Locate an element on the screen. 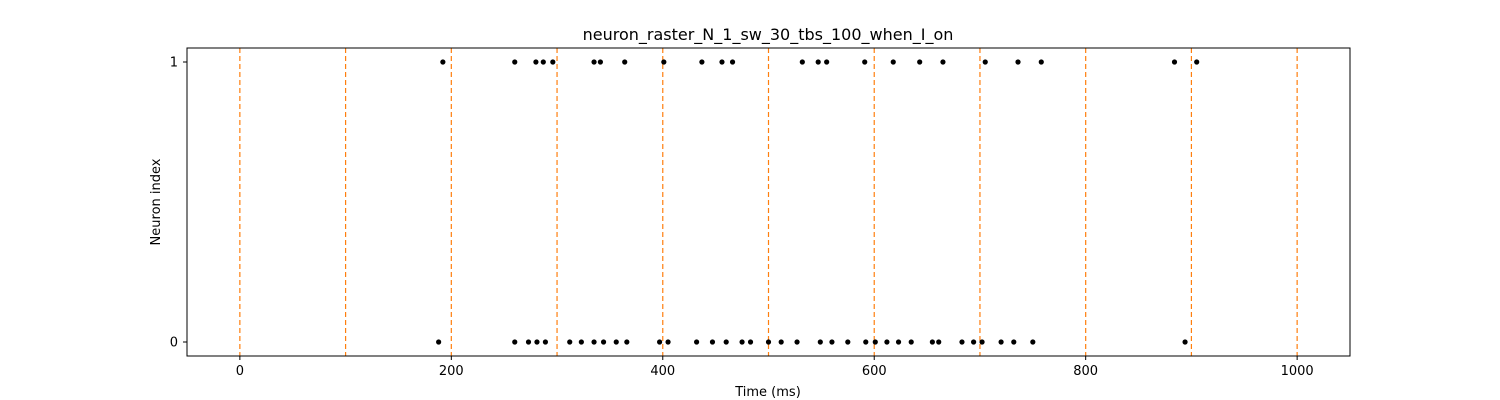 The image size is (1500, 400). x-tick-label: 0 is located at coordinates (240, 371).